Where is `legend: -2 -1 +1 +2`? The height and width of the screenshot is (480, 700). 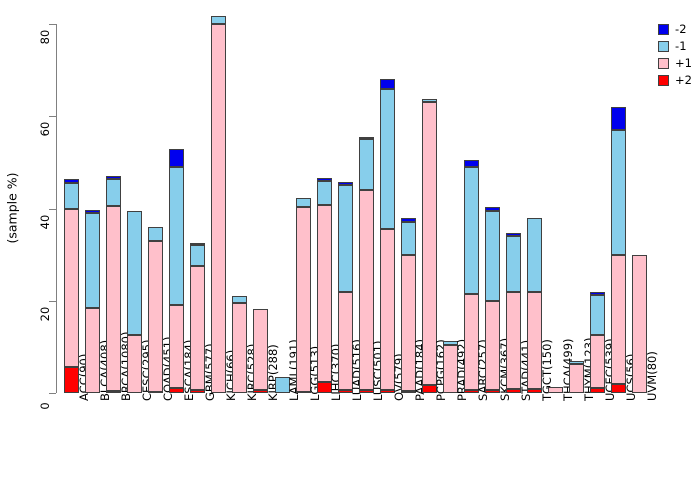
legend: -2 -1 +1 +2 is located at coordinates (675, 54).